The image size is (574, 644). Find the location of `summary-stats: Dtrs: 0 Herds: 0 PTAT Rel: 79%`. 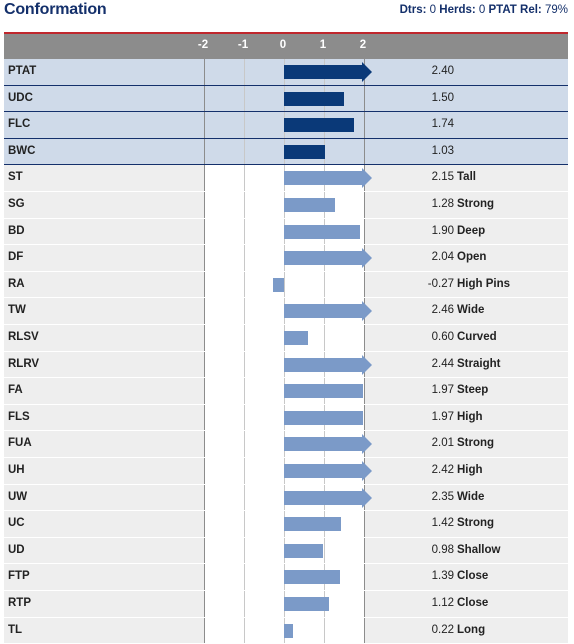

summary-stats: Dtrs: 0 Herds: 0 PTAT Rel: 79% is located at coordinates (484, 10).